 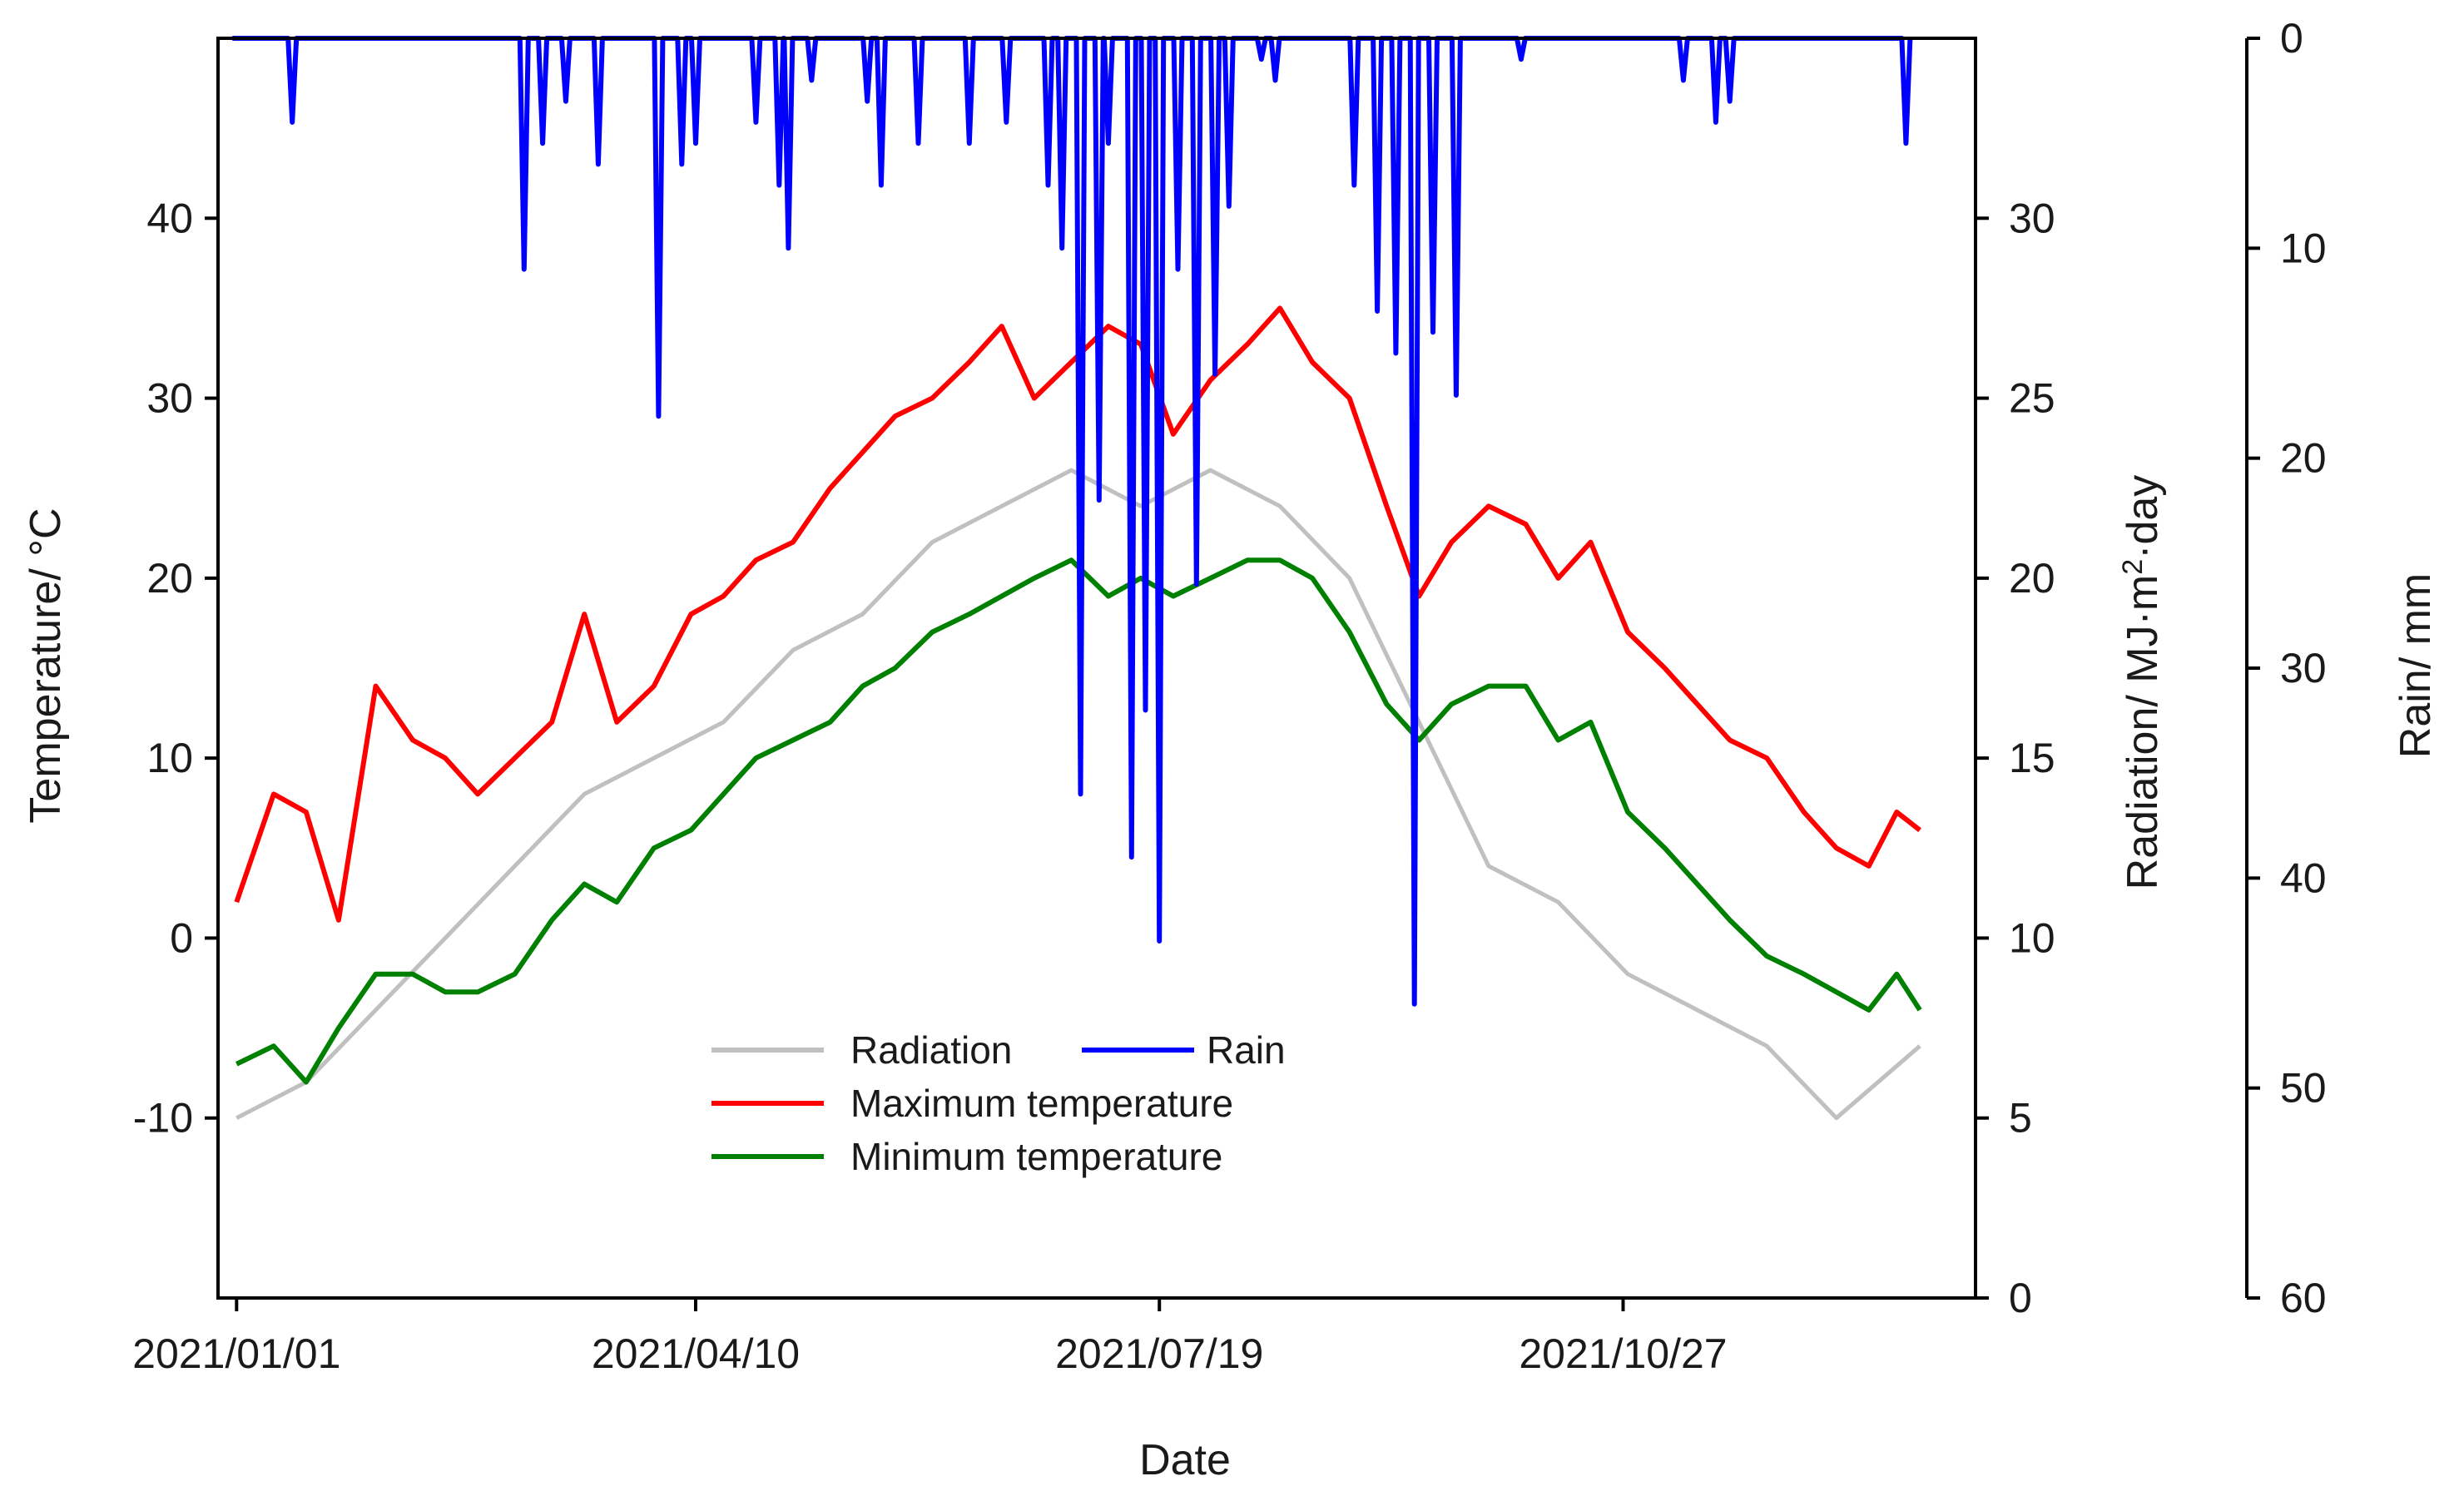 I want to click on radiation-tick-label: 15, so click(x=2032, y=758).